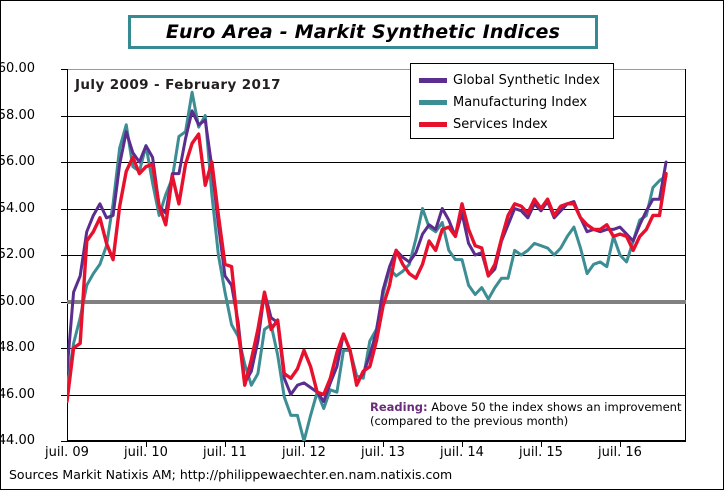 The height and width of the screenshot is (490, 724). Describe the element at coordinates (17, 347) in the screenshot. I see `y-axis-label: 48.00` at that location.